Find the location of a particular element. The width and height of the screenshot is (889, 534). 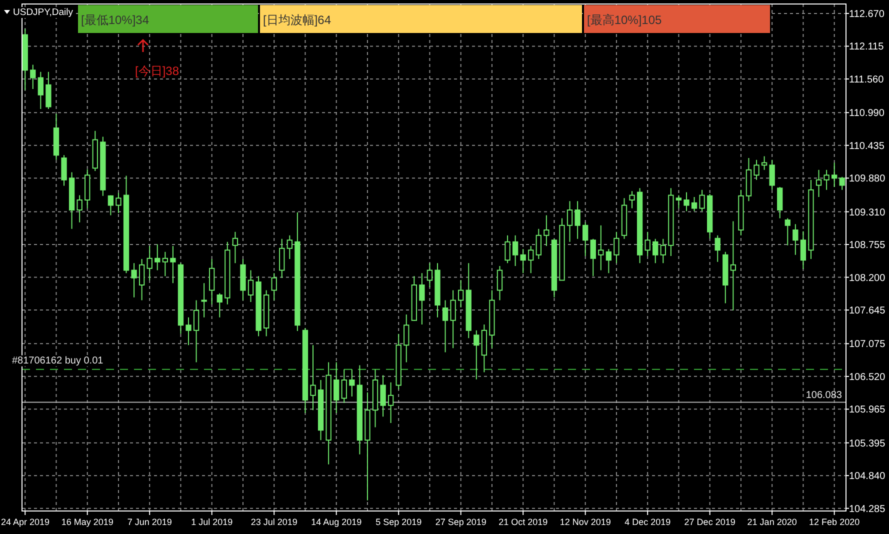

y-tick-label: 108.755 is located at coordinates (867, 246).